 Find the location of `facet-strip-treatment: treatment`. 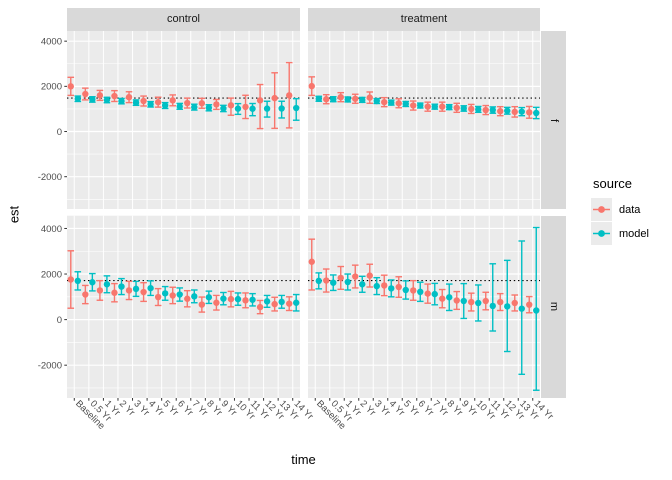

facet-strip-treatment: treatment is located at coordinates (424, 19).